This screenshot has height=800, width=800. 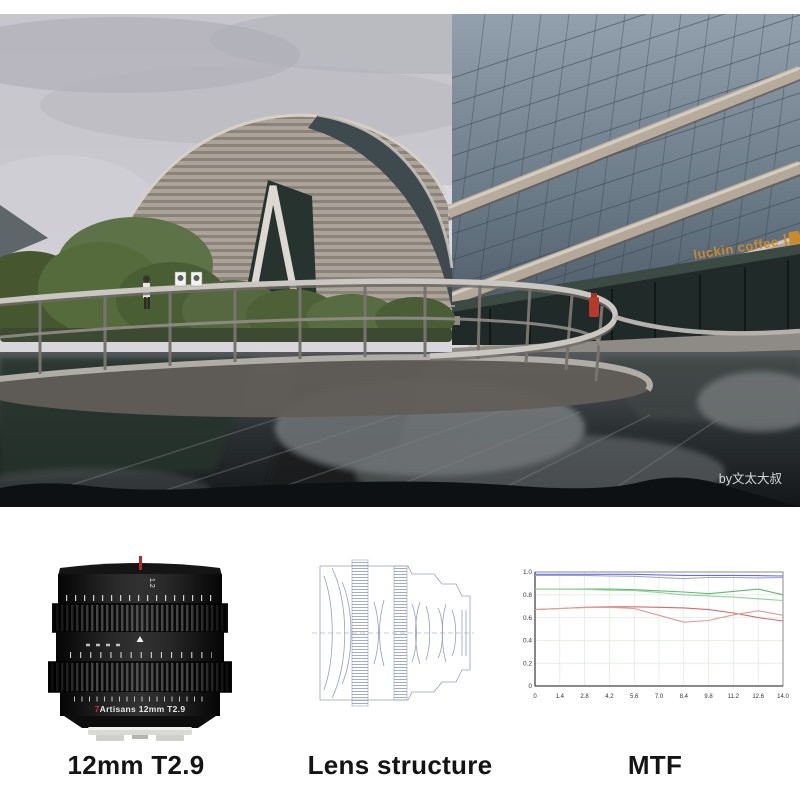 What do you see at coordinates (527, 572) in the screenshot?
I see `svg-text: 1.0` at bounding box center [527, 572].